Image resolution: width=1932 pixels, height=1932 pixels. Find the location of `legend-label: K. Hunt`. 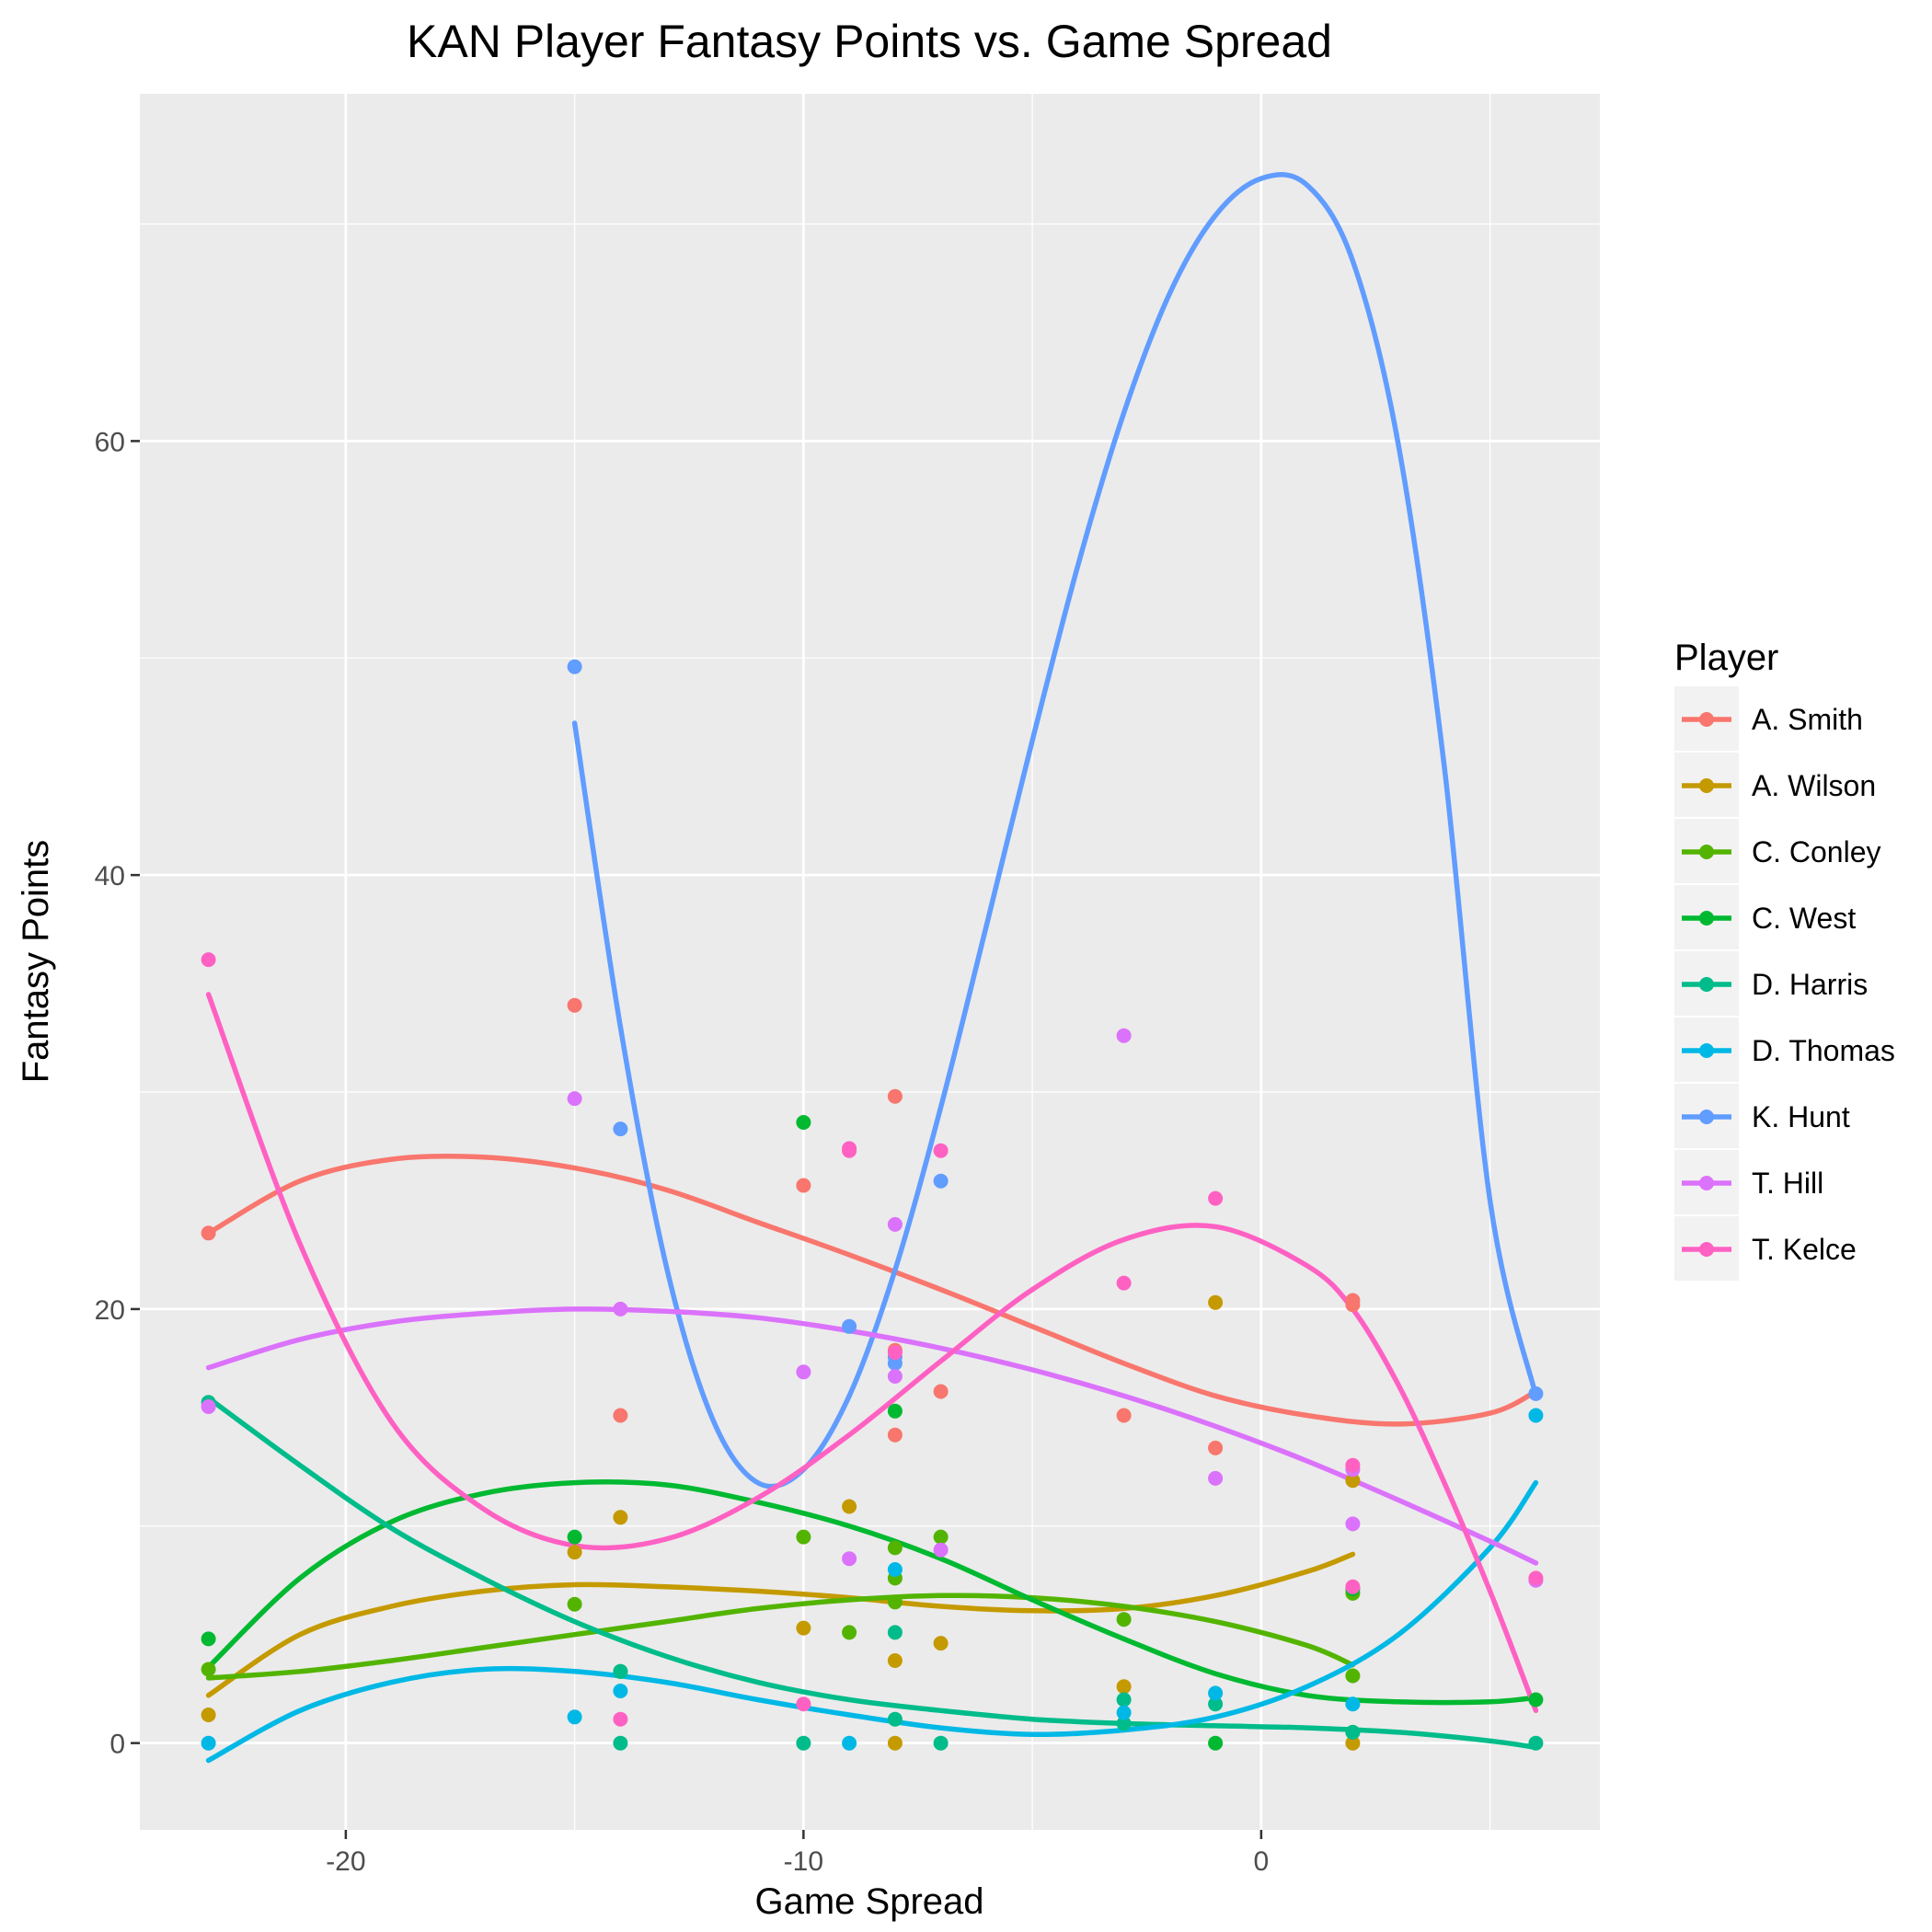

legend-label: K. Hunt is located at coordinates (1801, 1116).